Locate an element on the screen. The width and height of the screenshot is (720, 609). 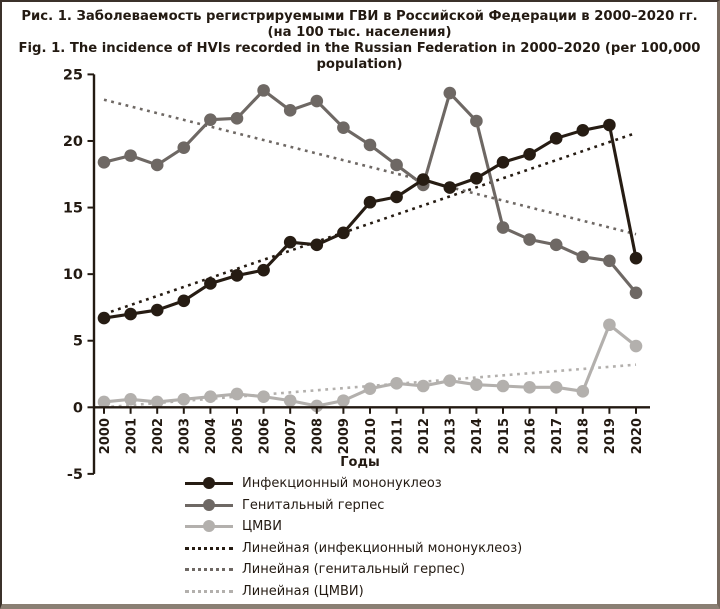
legend-item-label: Линейная (генитальный герпес) is located at coordinates (354, 570).